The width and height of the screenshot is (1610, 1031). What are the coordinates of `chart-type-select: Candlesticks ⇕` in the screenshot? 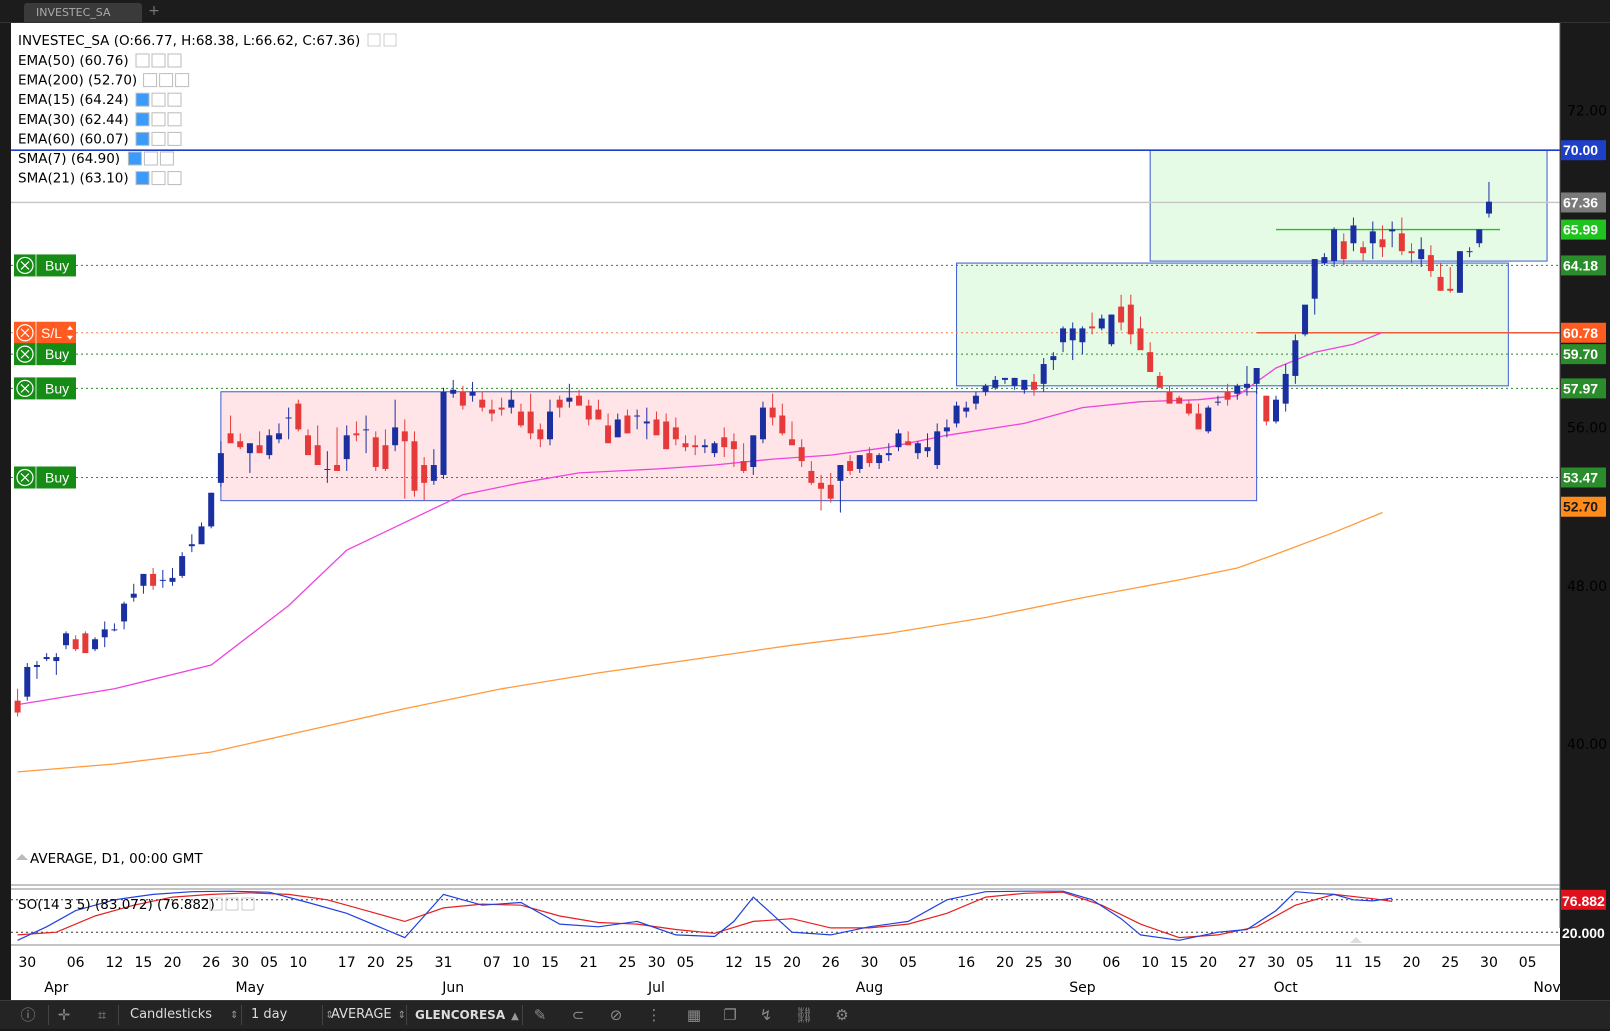 It's located at (184, 1015).